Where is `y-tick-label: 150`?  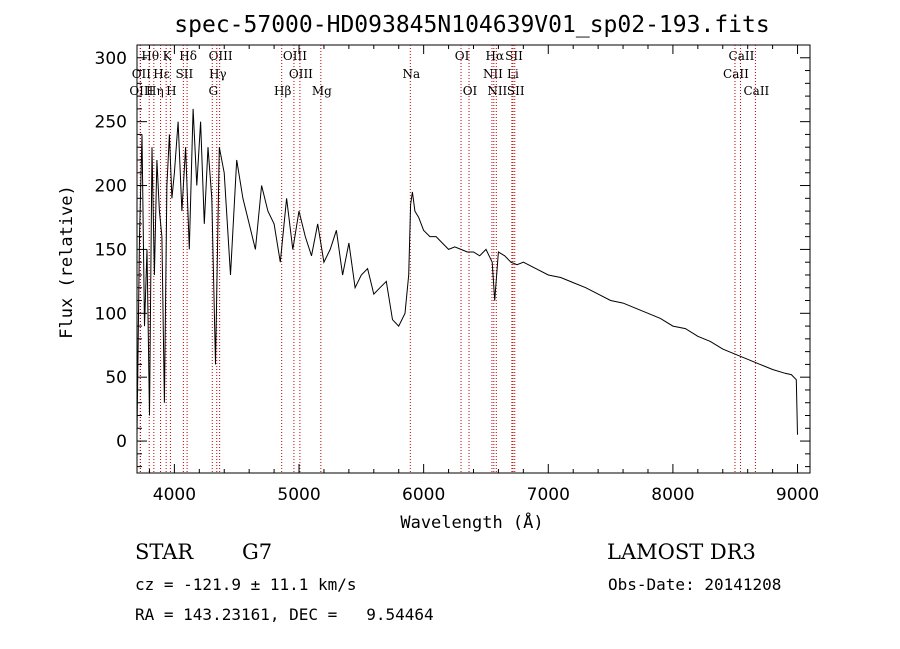
y-tick-label: 150 is located at coordinates (111, 250).